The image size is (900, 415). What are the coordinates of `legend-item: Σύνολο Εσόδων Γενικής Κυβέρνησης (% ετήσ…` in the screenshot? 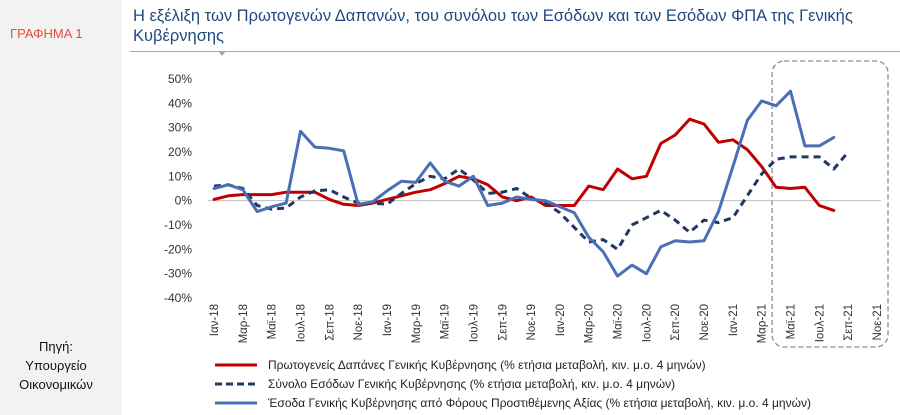 It's located at (555, 383).